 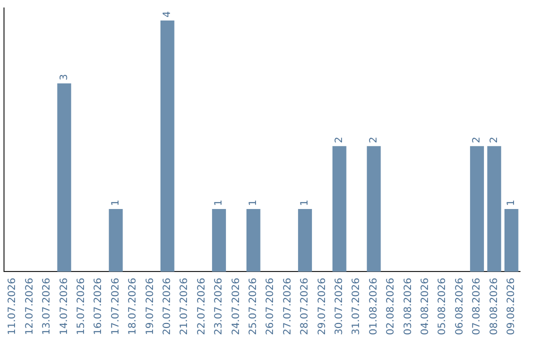 What do you see at coordinates (116, 307) in the screenshot?
I see `x-tick-label: 17.07.2026` at bounding box center [116, 307].